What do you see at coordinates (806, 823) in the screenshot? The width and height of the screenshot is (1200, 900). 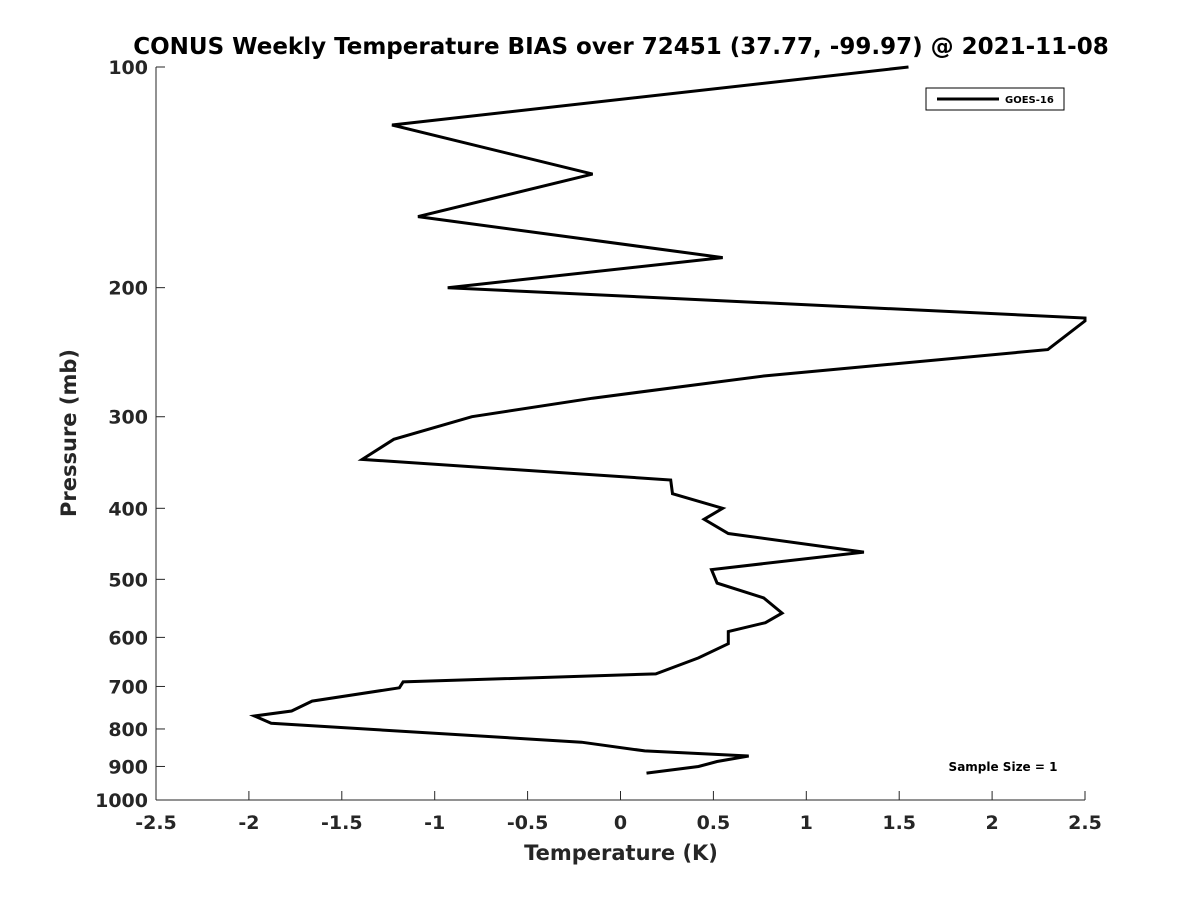 I see `x-tick-label: 1` at bounding box center [806, 823].